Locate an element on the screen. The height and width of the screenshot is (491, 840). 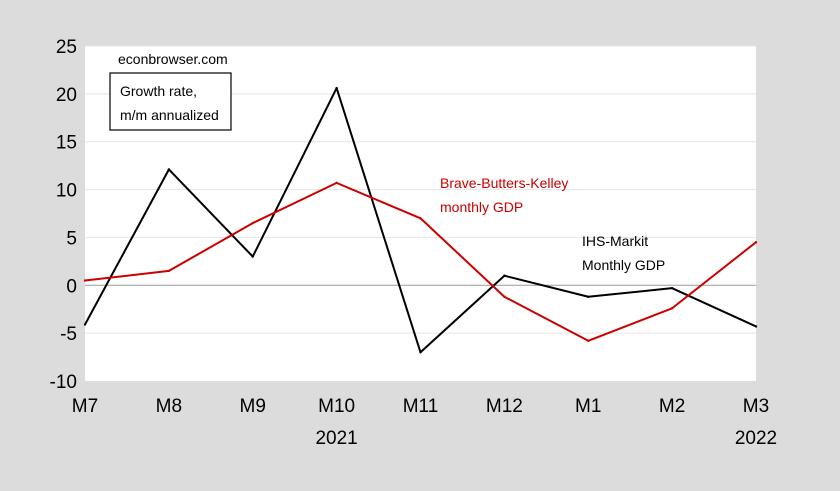
annotation-box-line2: m/m annualized is located at coordinates (169, 115).